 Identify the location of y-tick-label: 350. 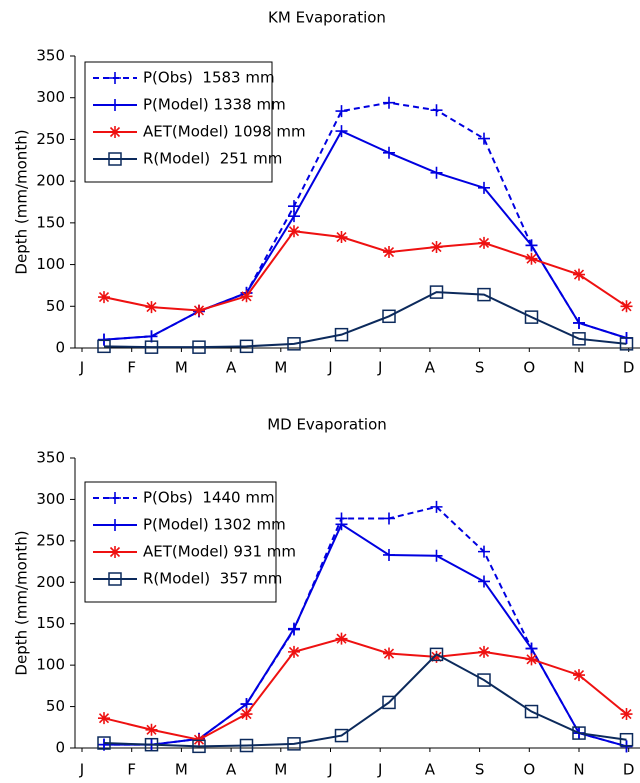
(50, 56).